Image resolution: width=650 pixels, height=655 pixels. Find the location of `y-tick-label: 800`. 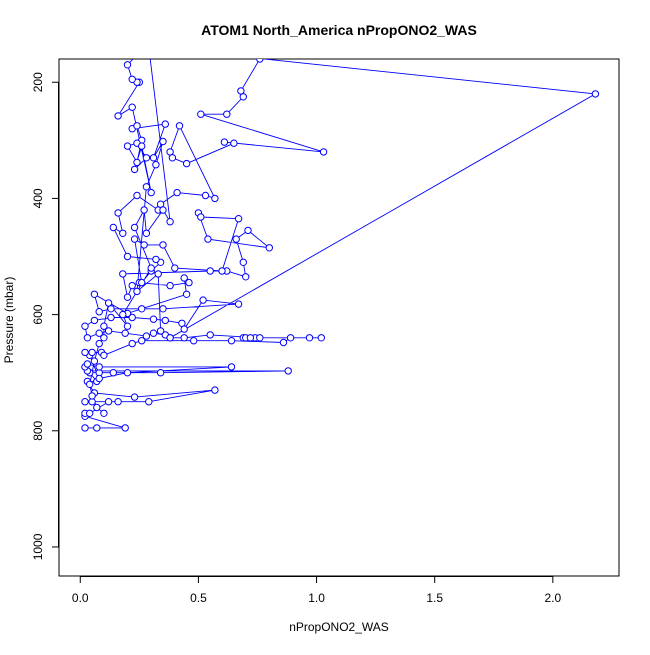

y-tick-label: 800 is located at coordinates (38, 430).